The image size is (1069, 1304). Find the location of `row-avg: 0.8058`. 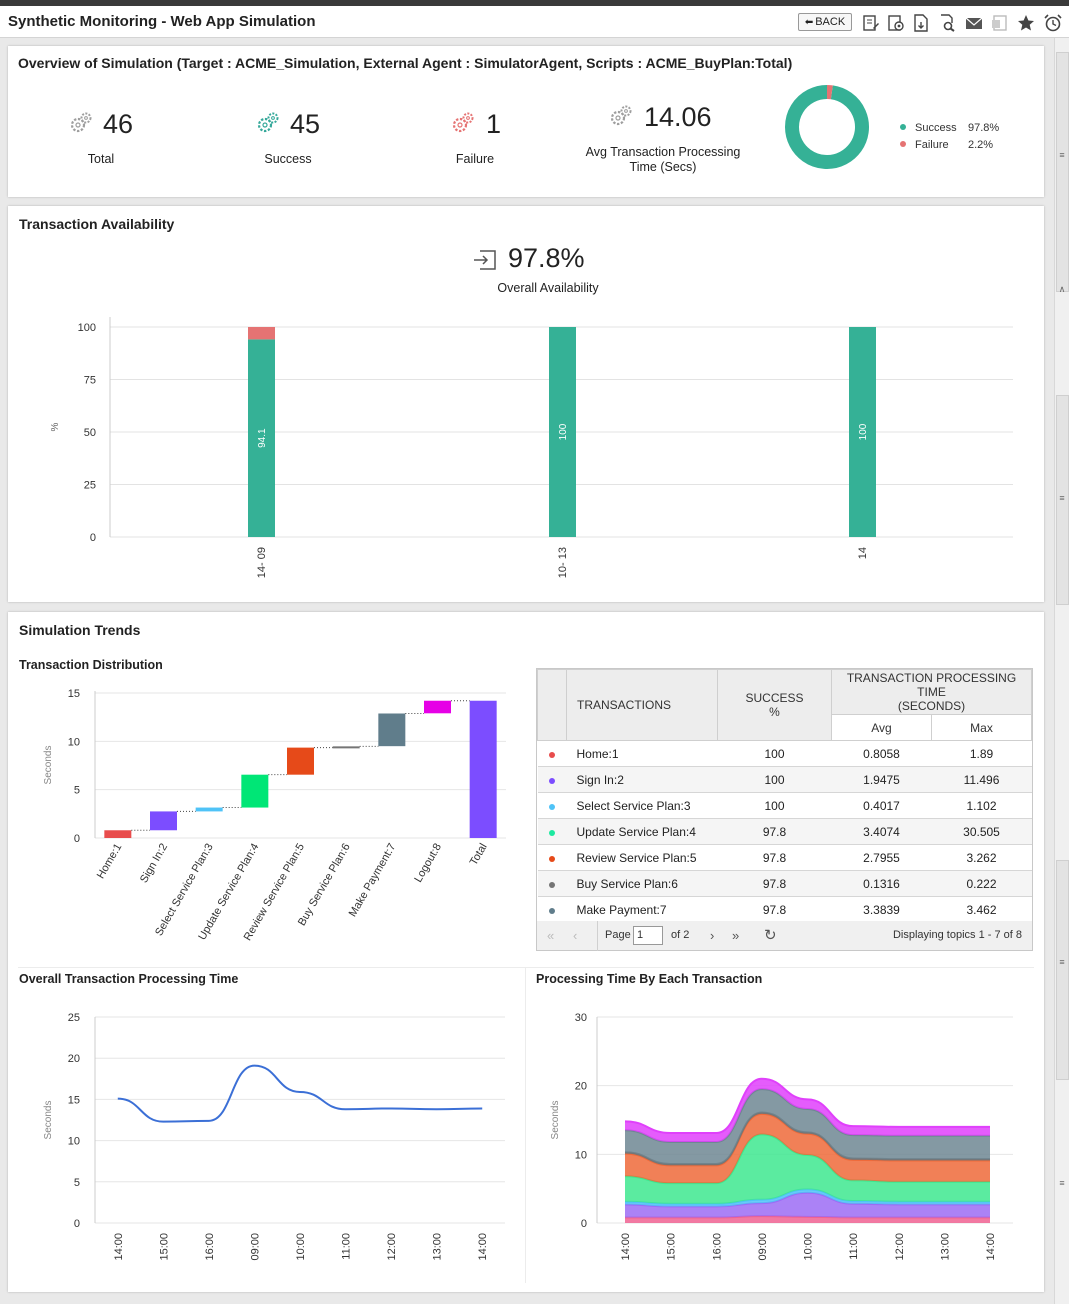

row-avg: 0.8058 is located at coordinates (881, 753).